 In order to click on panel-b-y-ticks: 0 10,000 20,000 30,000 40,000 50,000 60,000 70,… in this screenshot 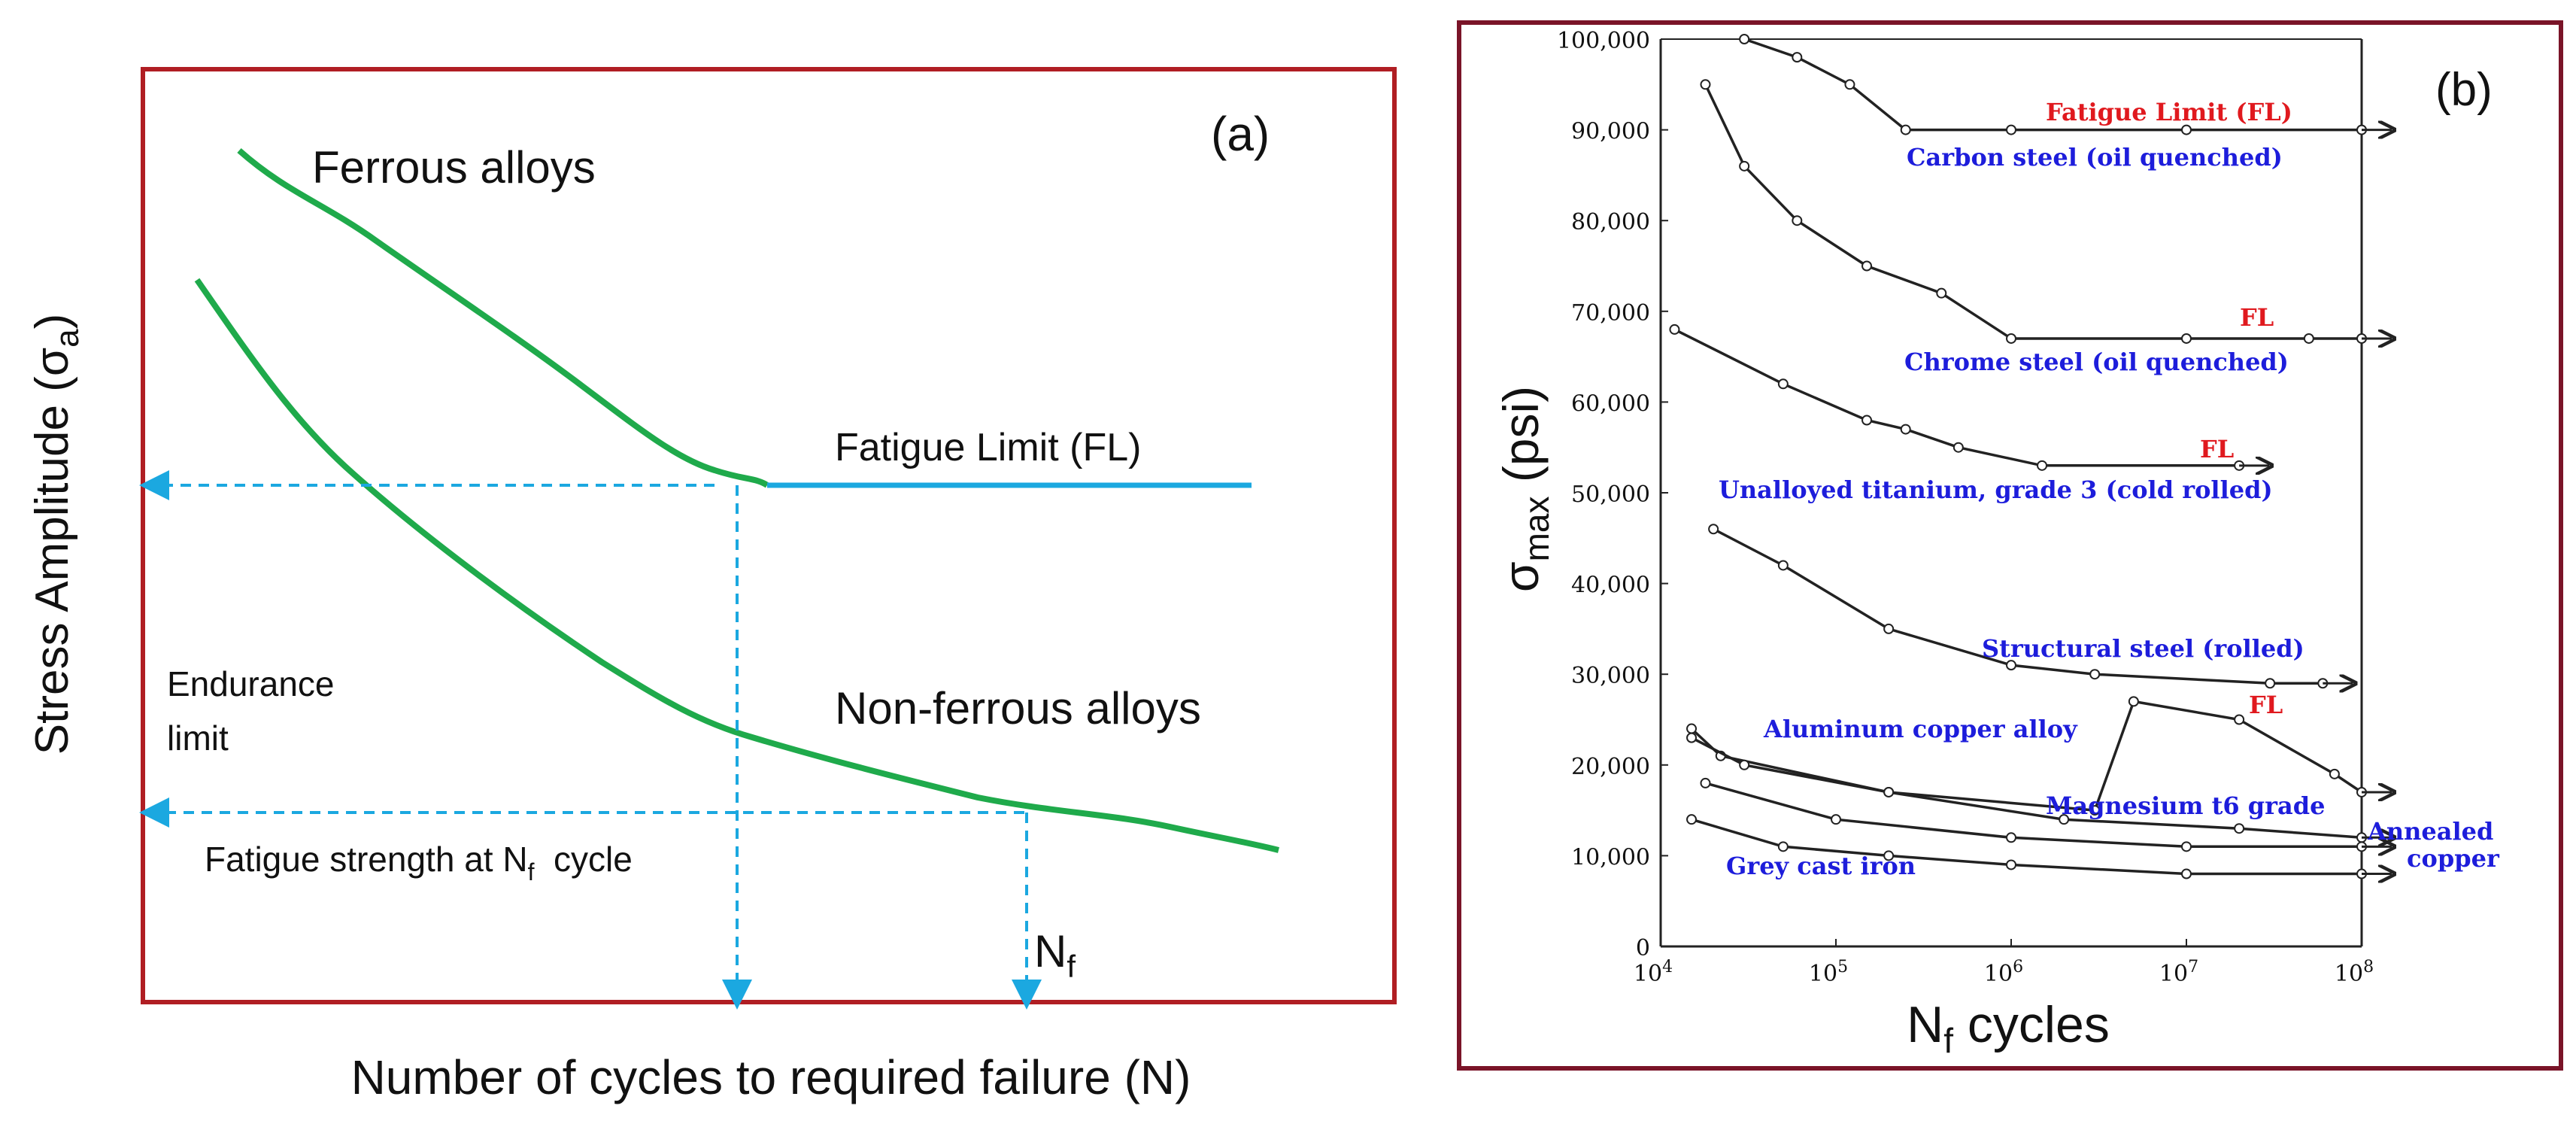, I will do `click(1612, 495)`.